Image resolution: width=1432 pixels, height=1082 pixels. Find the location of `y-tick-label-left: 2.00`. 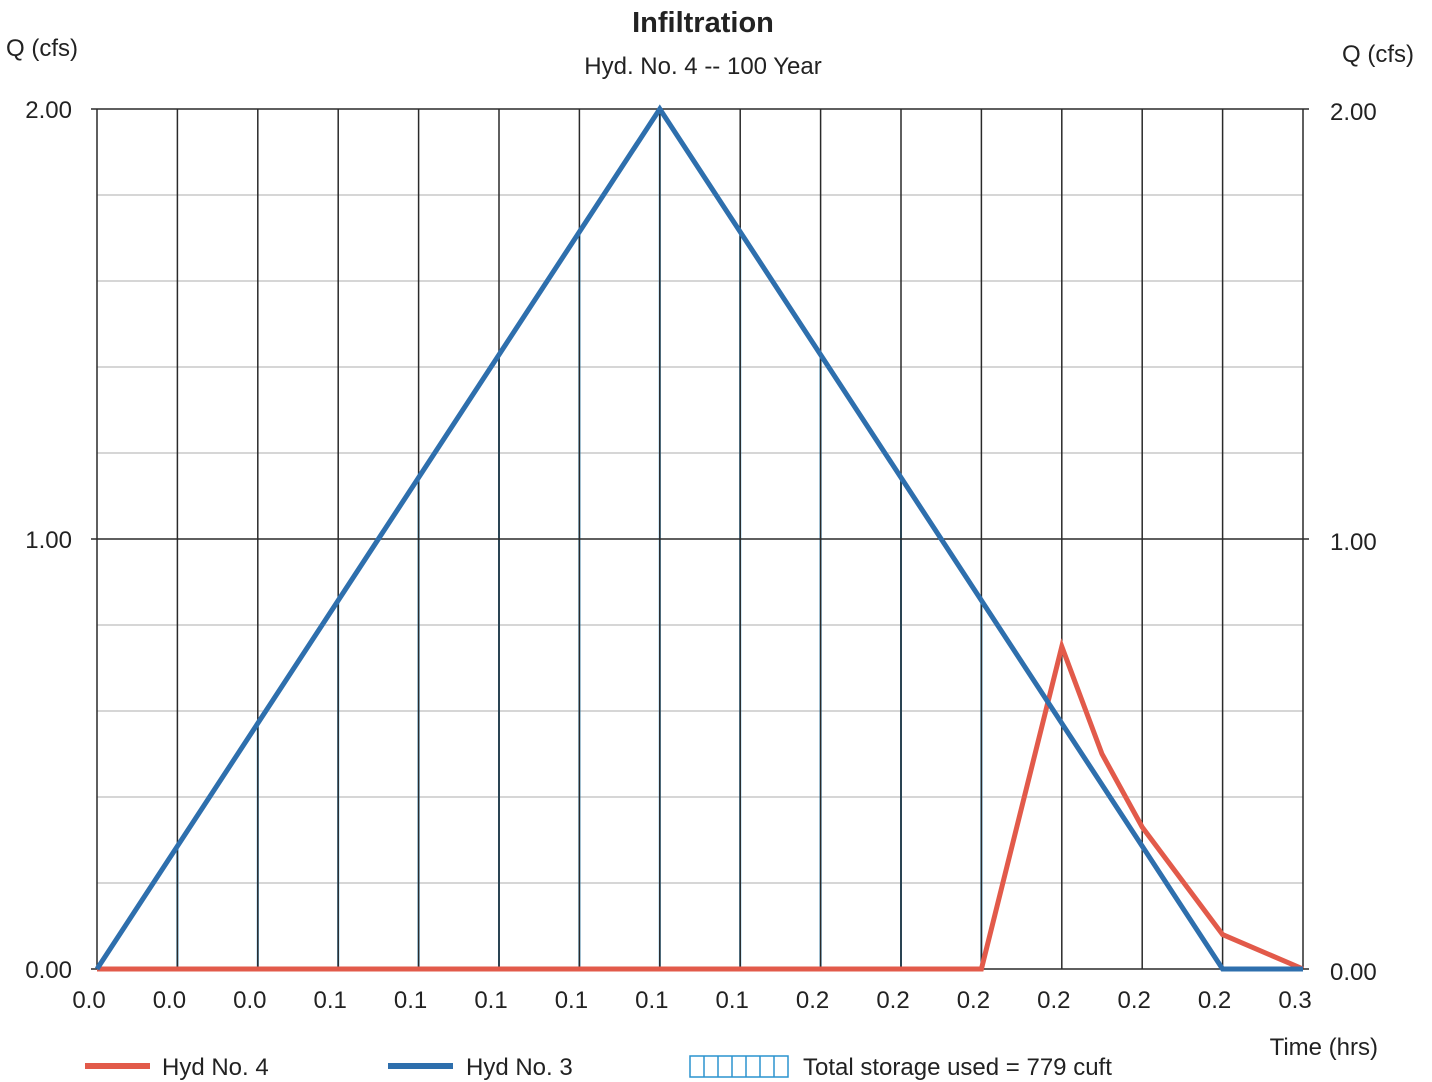

y-tick-label-left: 2.00 is located at coordinates (48, 110).